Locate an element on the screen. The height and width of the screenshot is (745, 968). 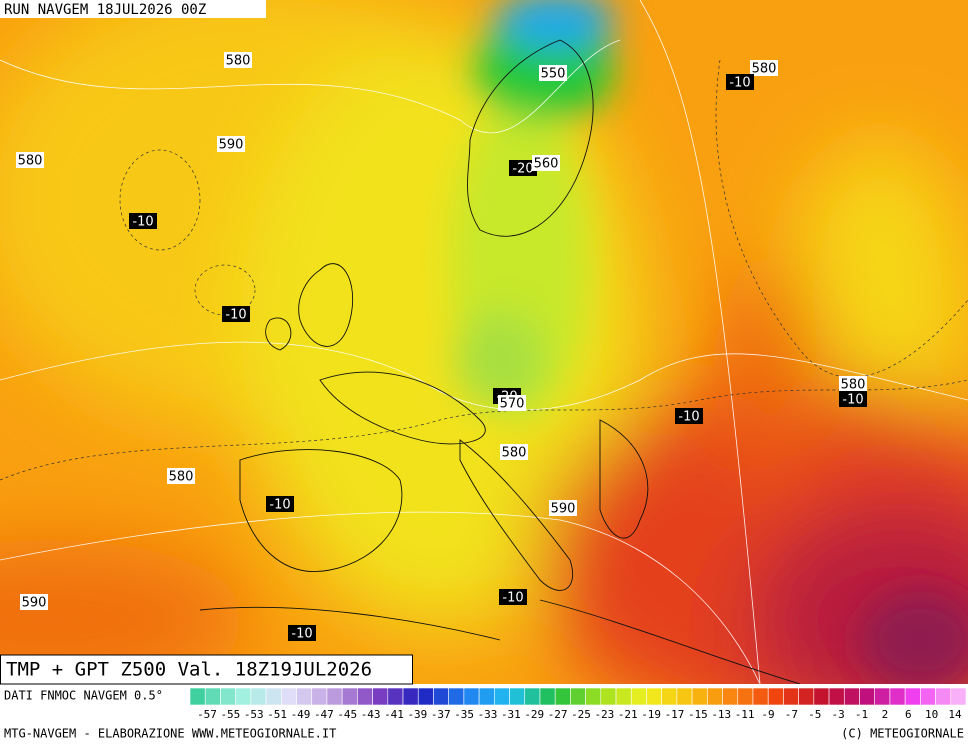
colorbar-tick-label: -43 is located at coordinates (371, 714).